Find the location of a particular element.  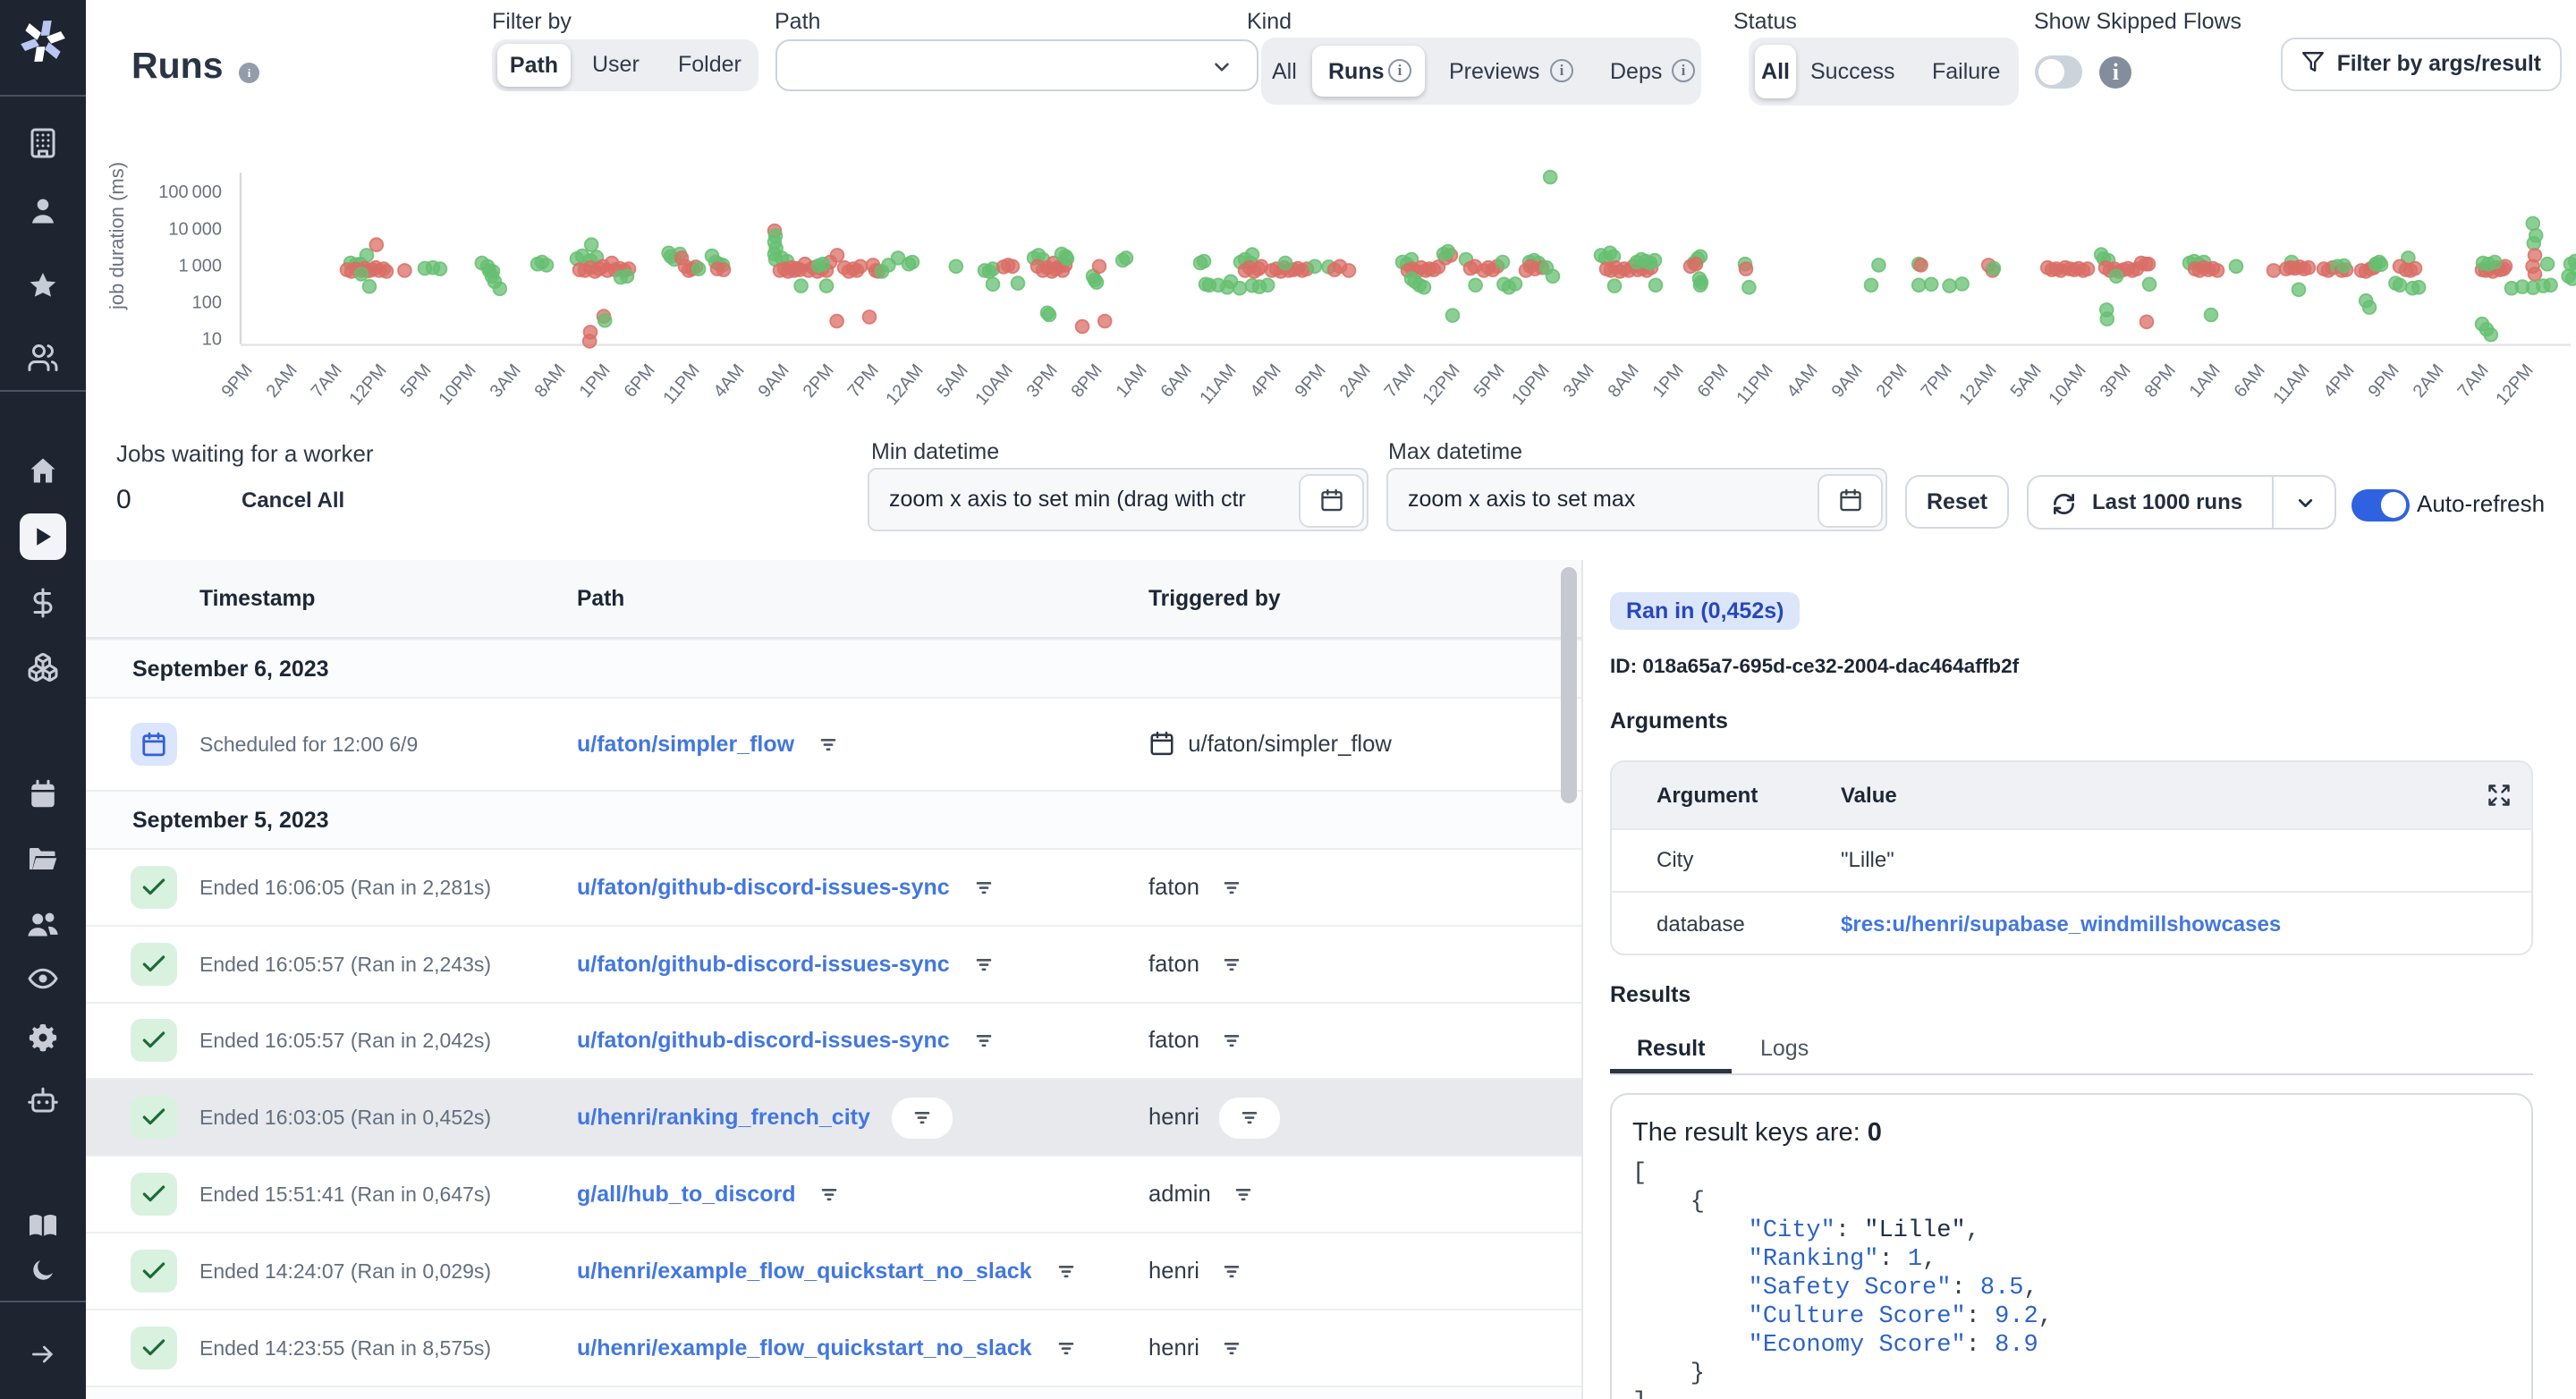

svg-text: 1 000 is located at coordinates (201, 266).